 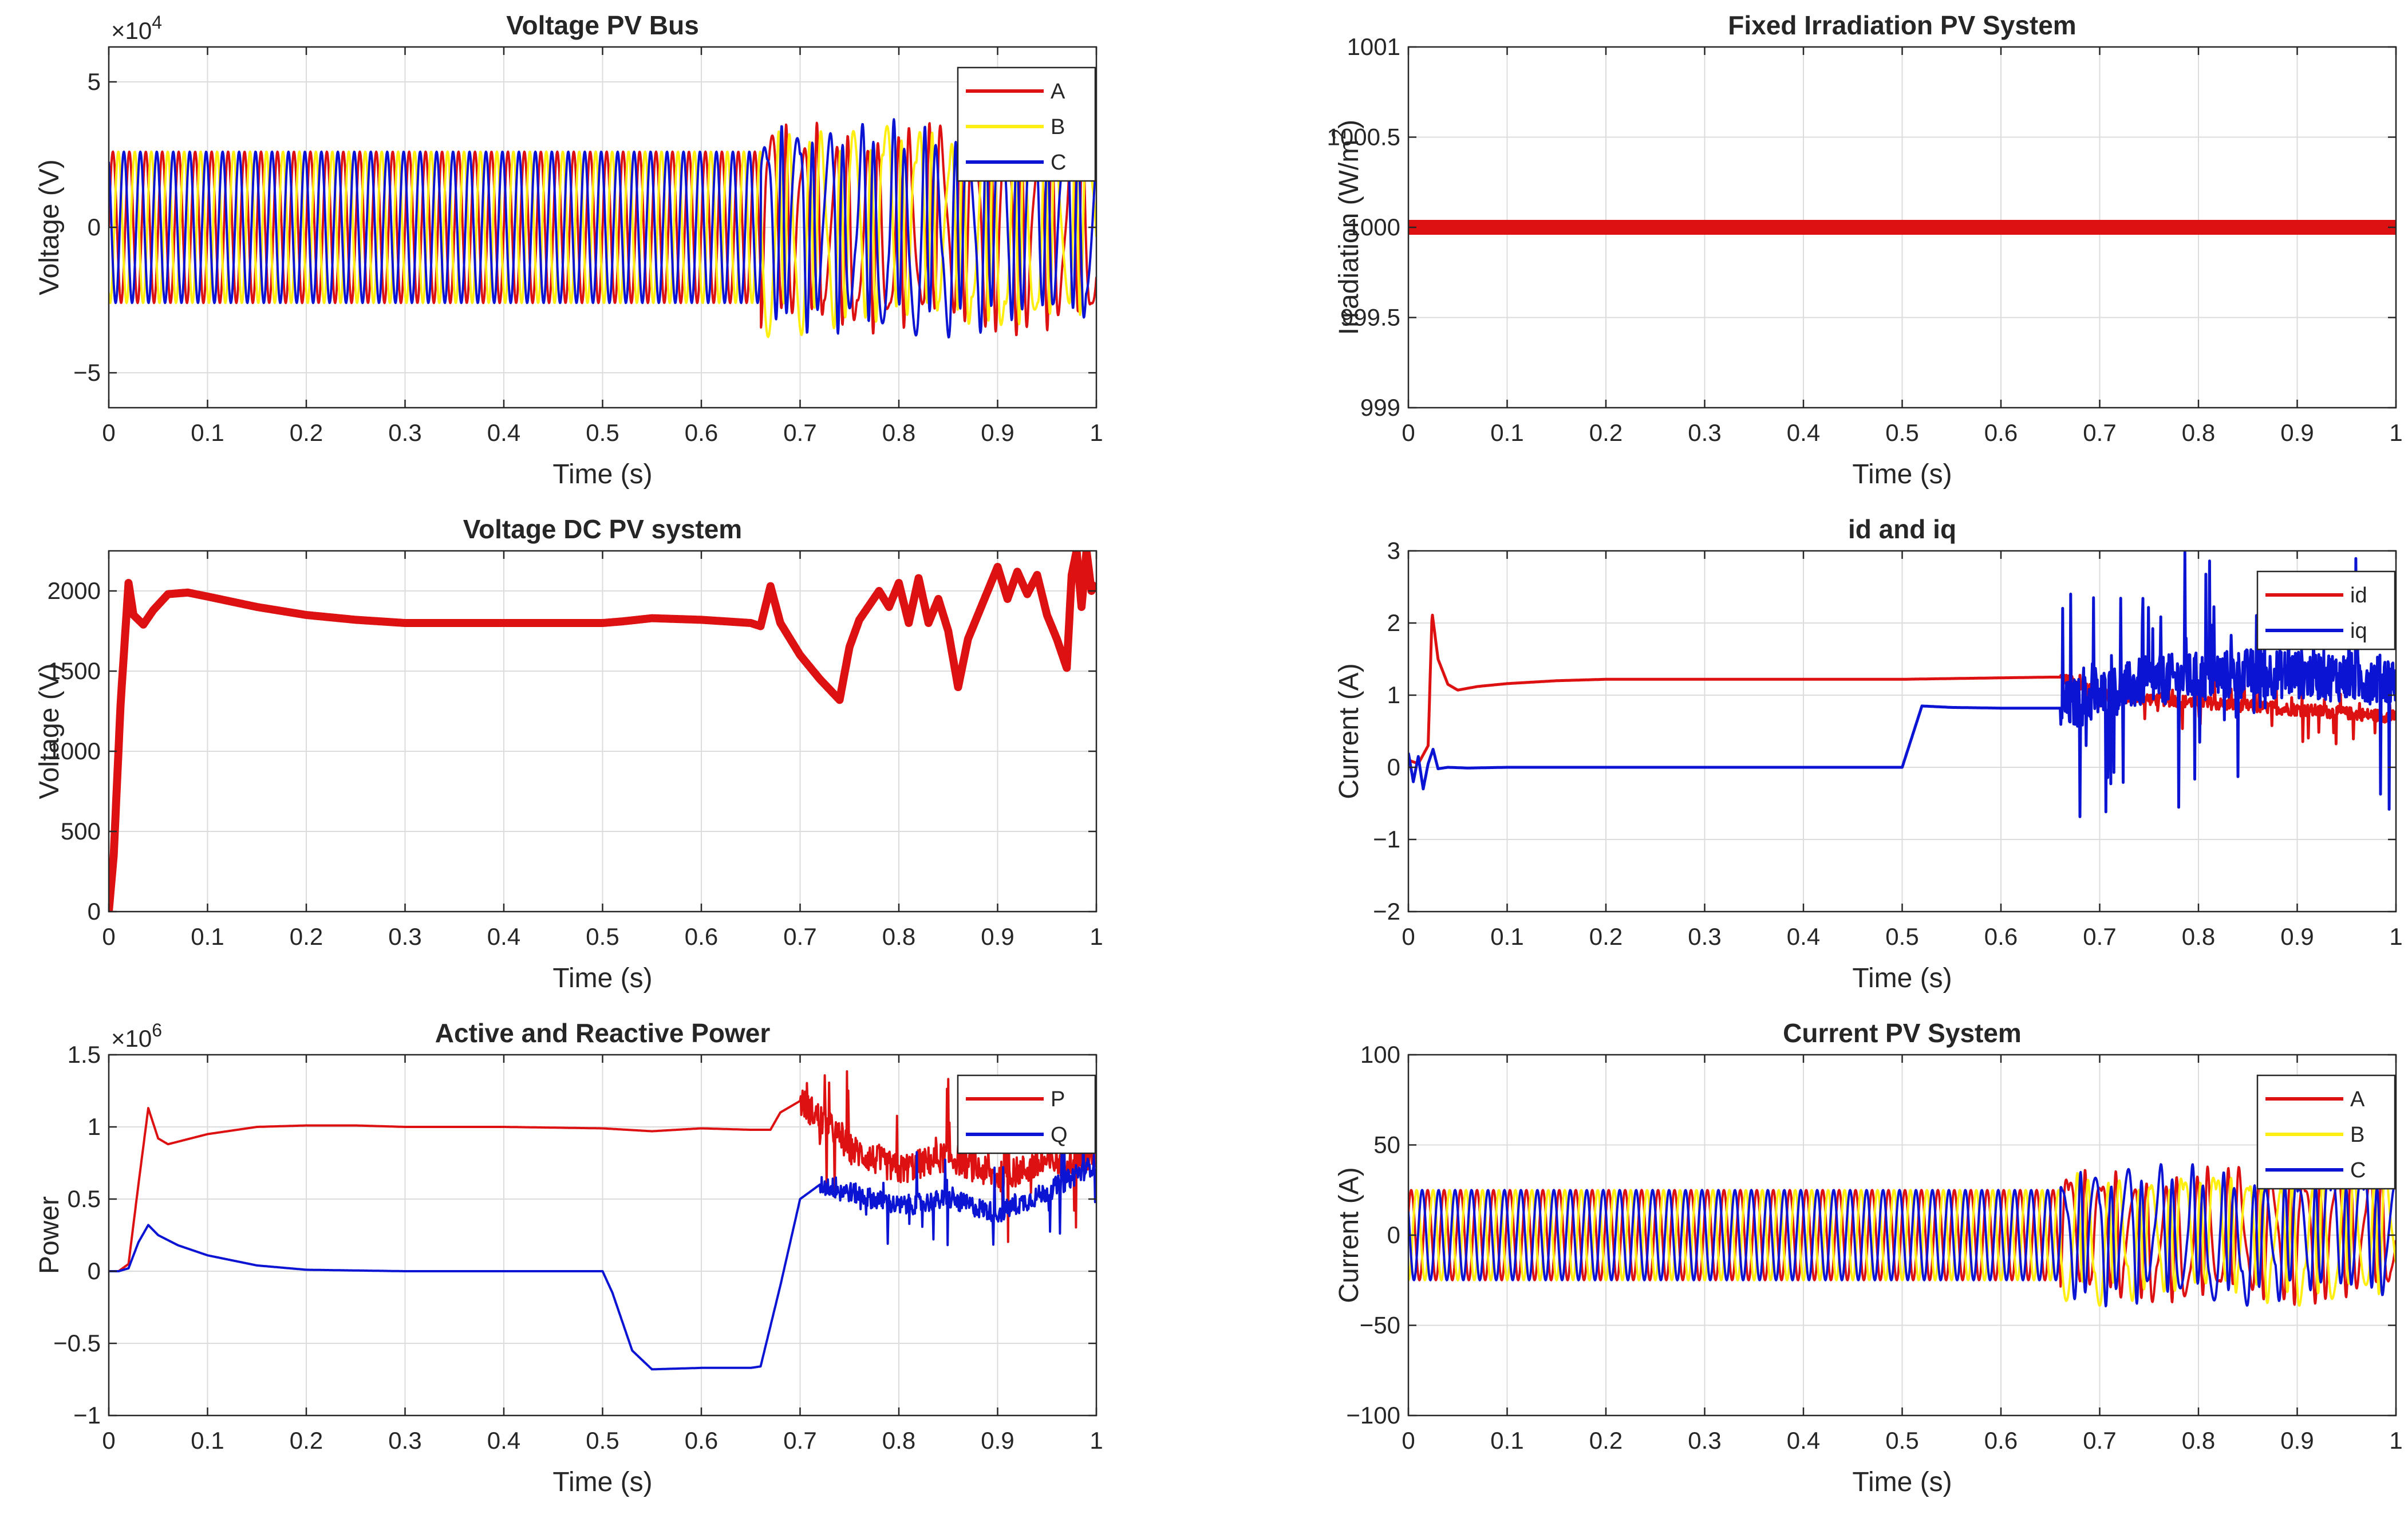 I want to click on y-tick-label: 0.5, so click(x=84, y=1198).